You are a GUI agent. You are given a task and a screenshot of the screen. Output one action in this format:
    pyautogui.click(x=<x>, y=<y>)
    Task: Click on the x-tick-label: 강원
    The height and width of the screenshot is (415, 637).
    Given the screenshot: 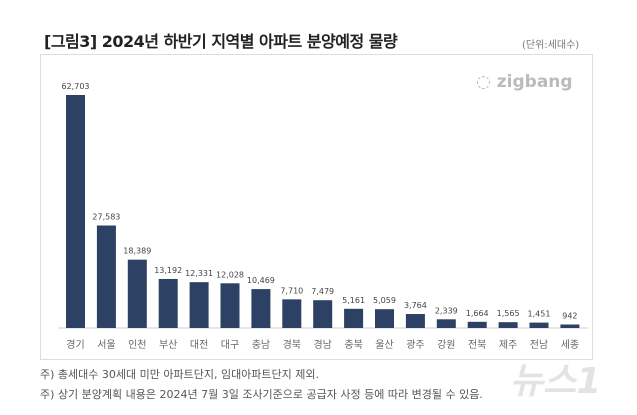 What is the action you would take?
    pyautogui.click(x=446, y=345)
    